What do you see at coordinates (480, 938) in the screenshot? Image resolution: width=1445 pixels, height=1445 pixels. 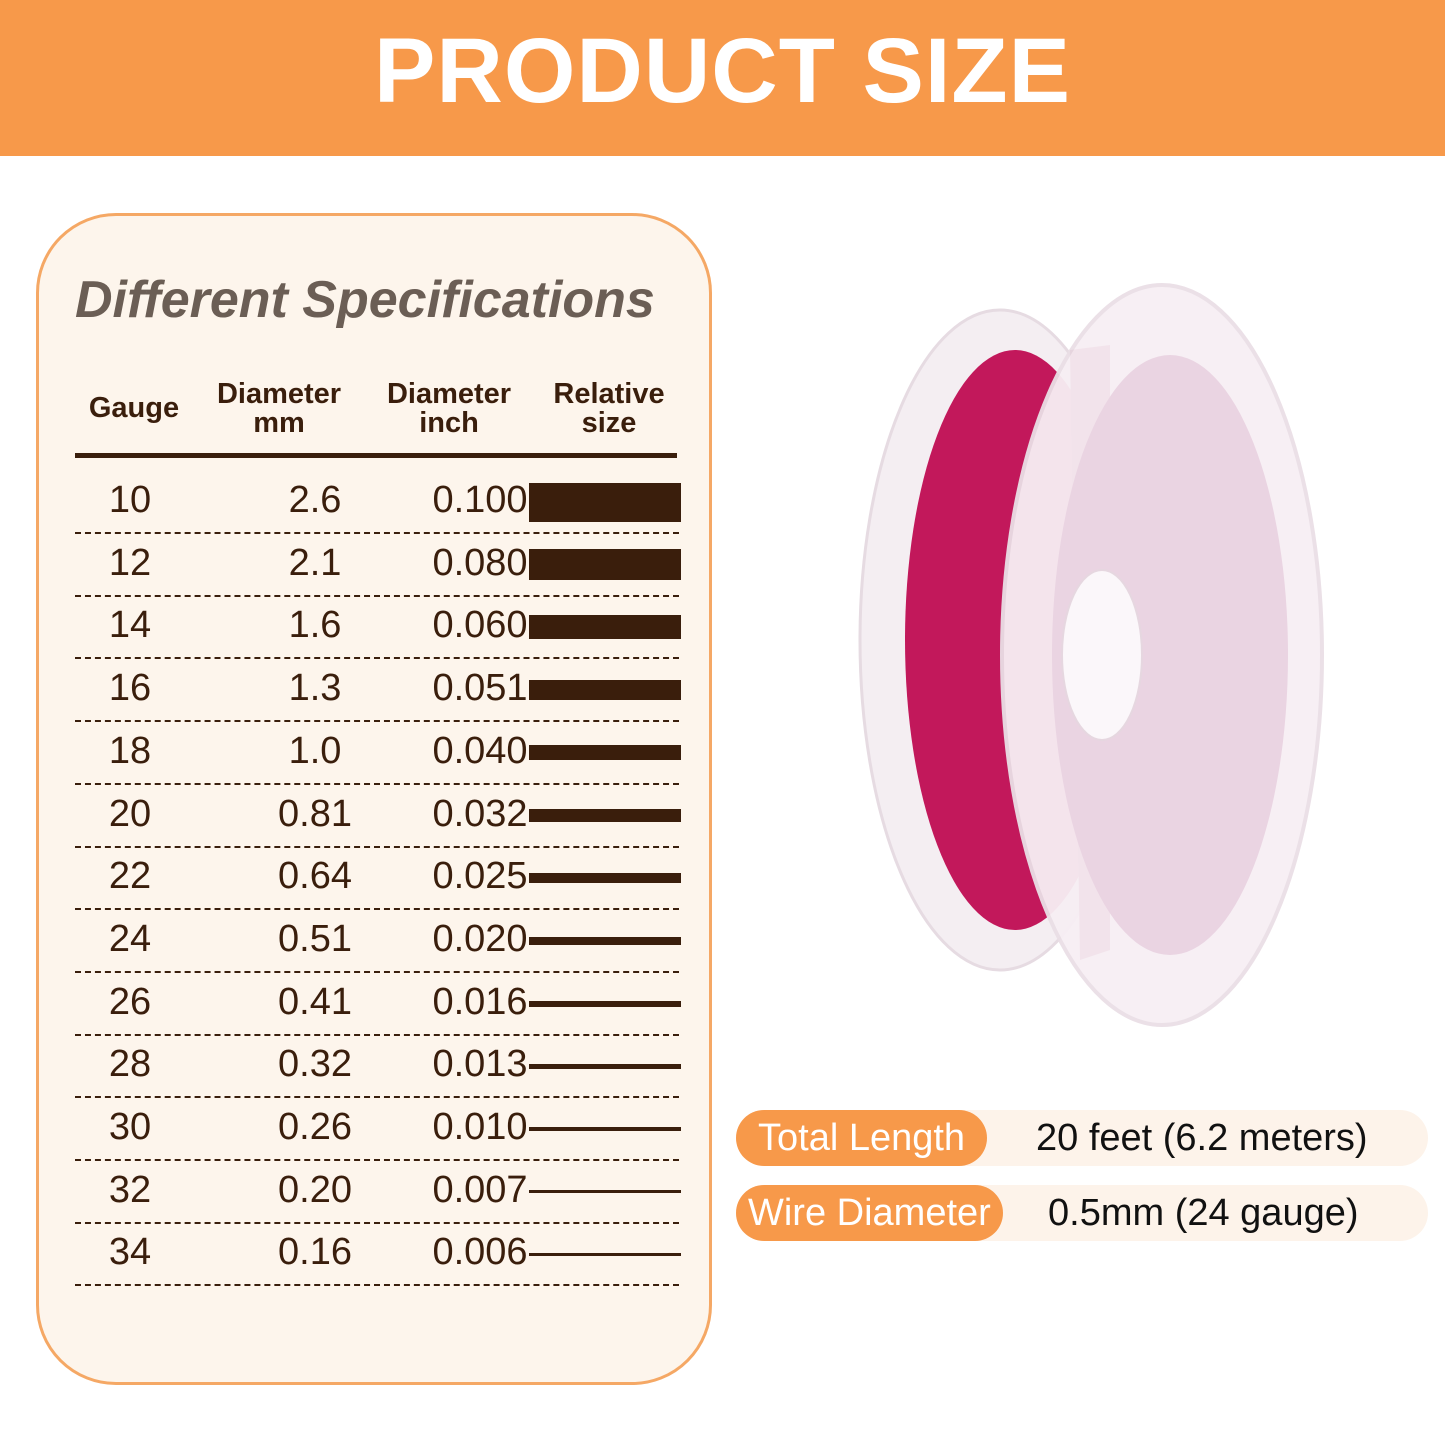 I see `cell-inch: 0.020` at bounding box center [480, 938].